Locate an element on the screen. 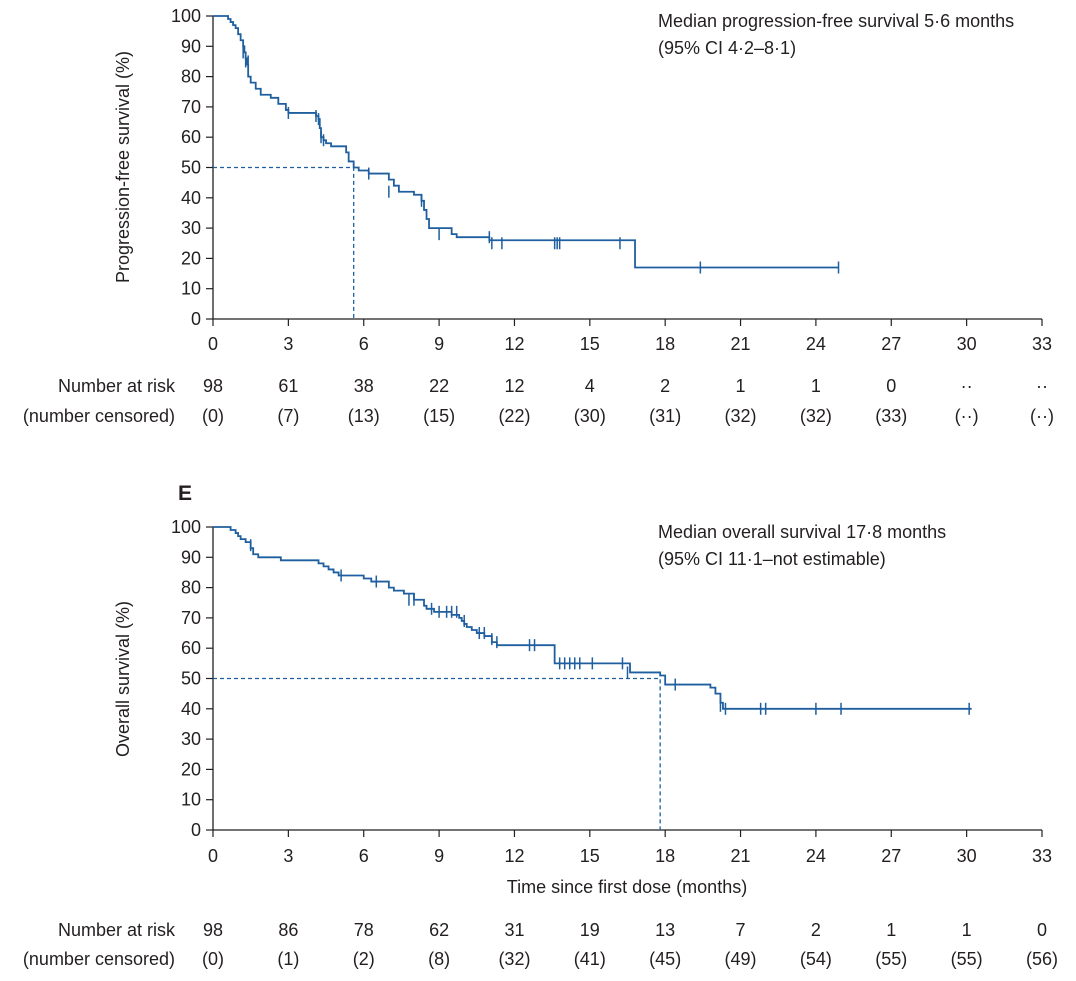 The image size is (1076, 981). os-x-tick-label: 15 is located at coordinates (590, 856).